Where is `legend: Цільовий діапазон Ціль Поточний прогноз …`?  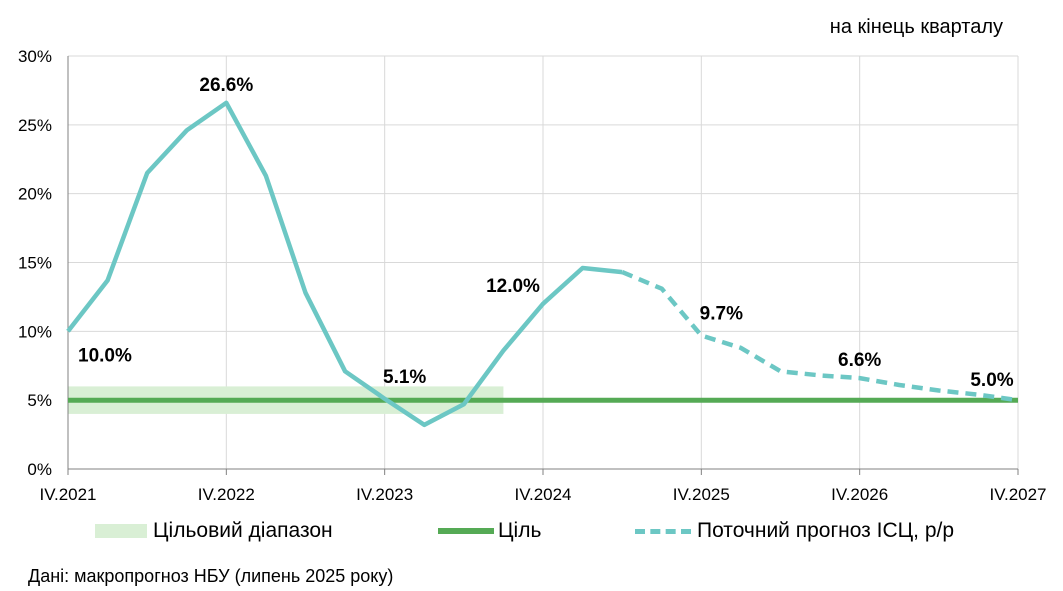 legend: Цільовий діапазон Ціль Поточний прогноз … is located at coordinates (555, 531).